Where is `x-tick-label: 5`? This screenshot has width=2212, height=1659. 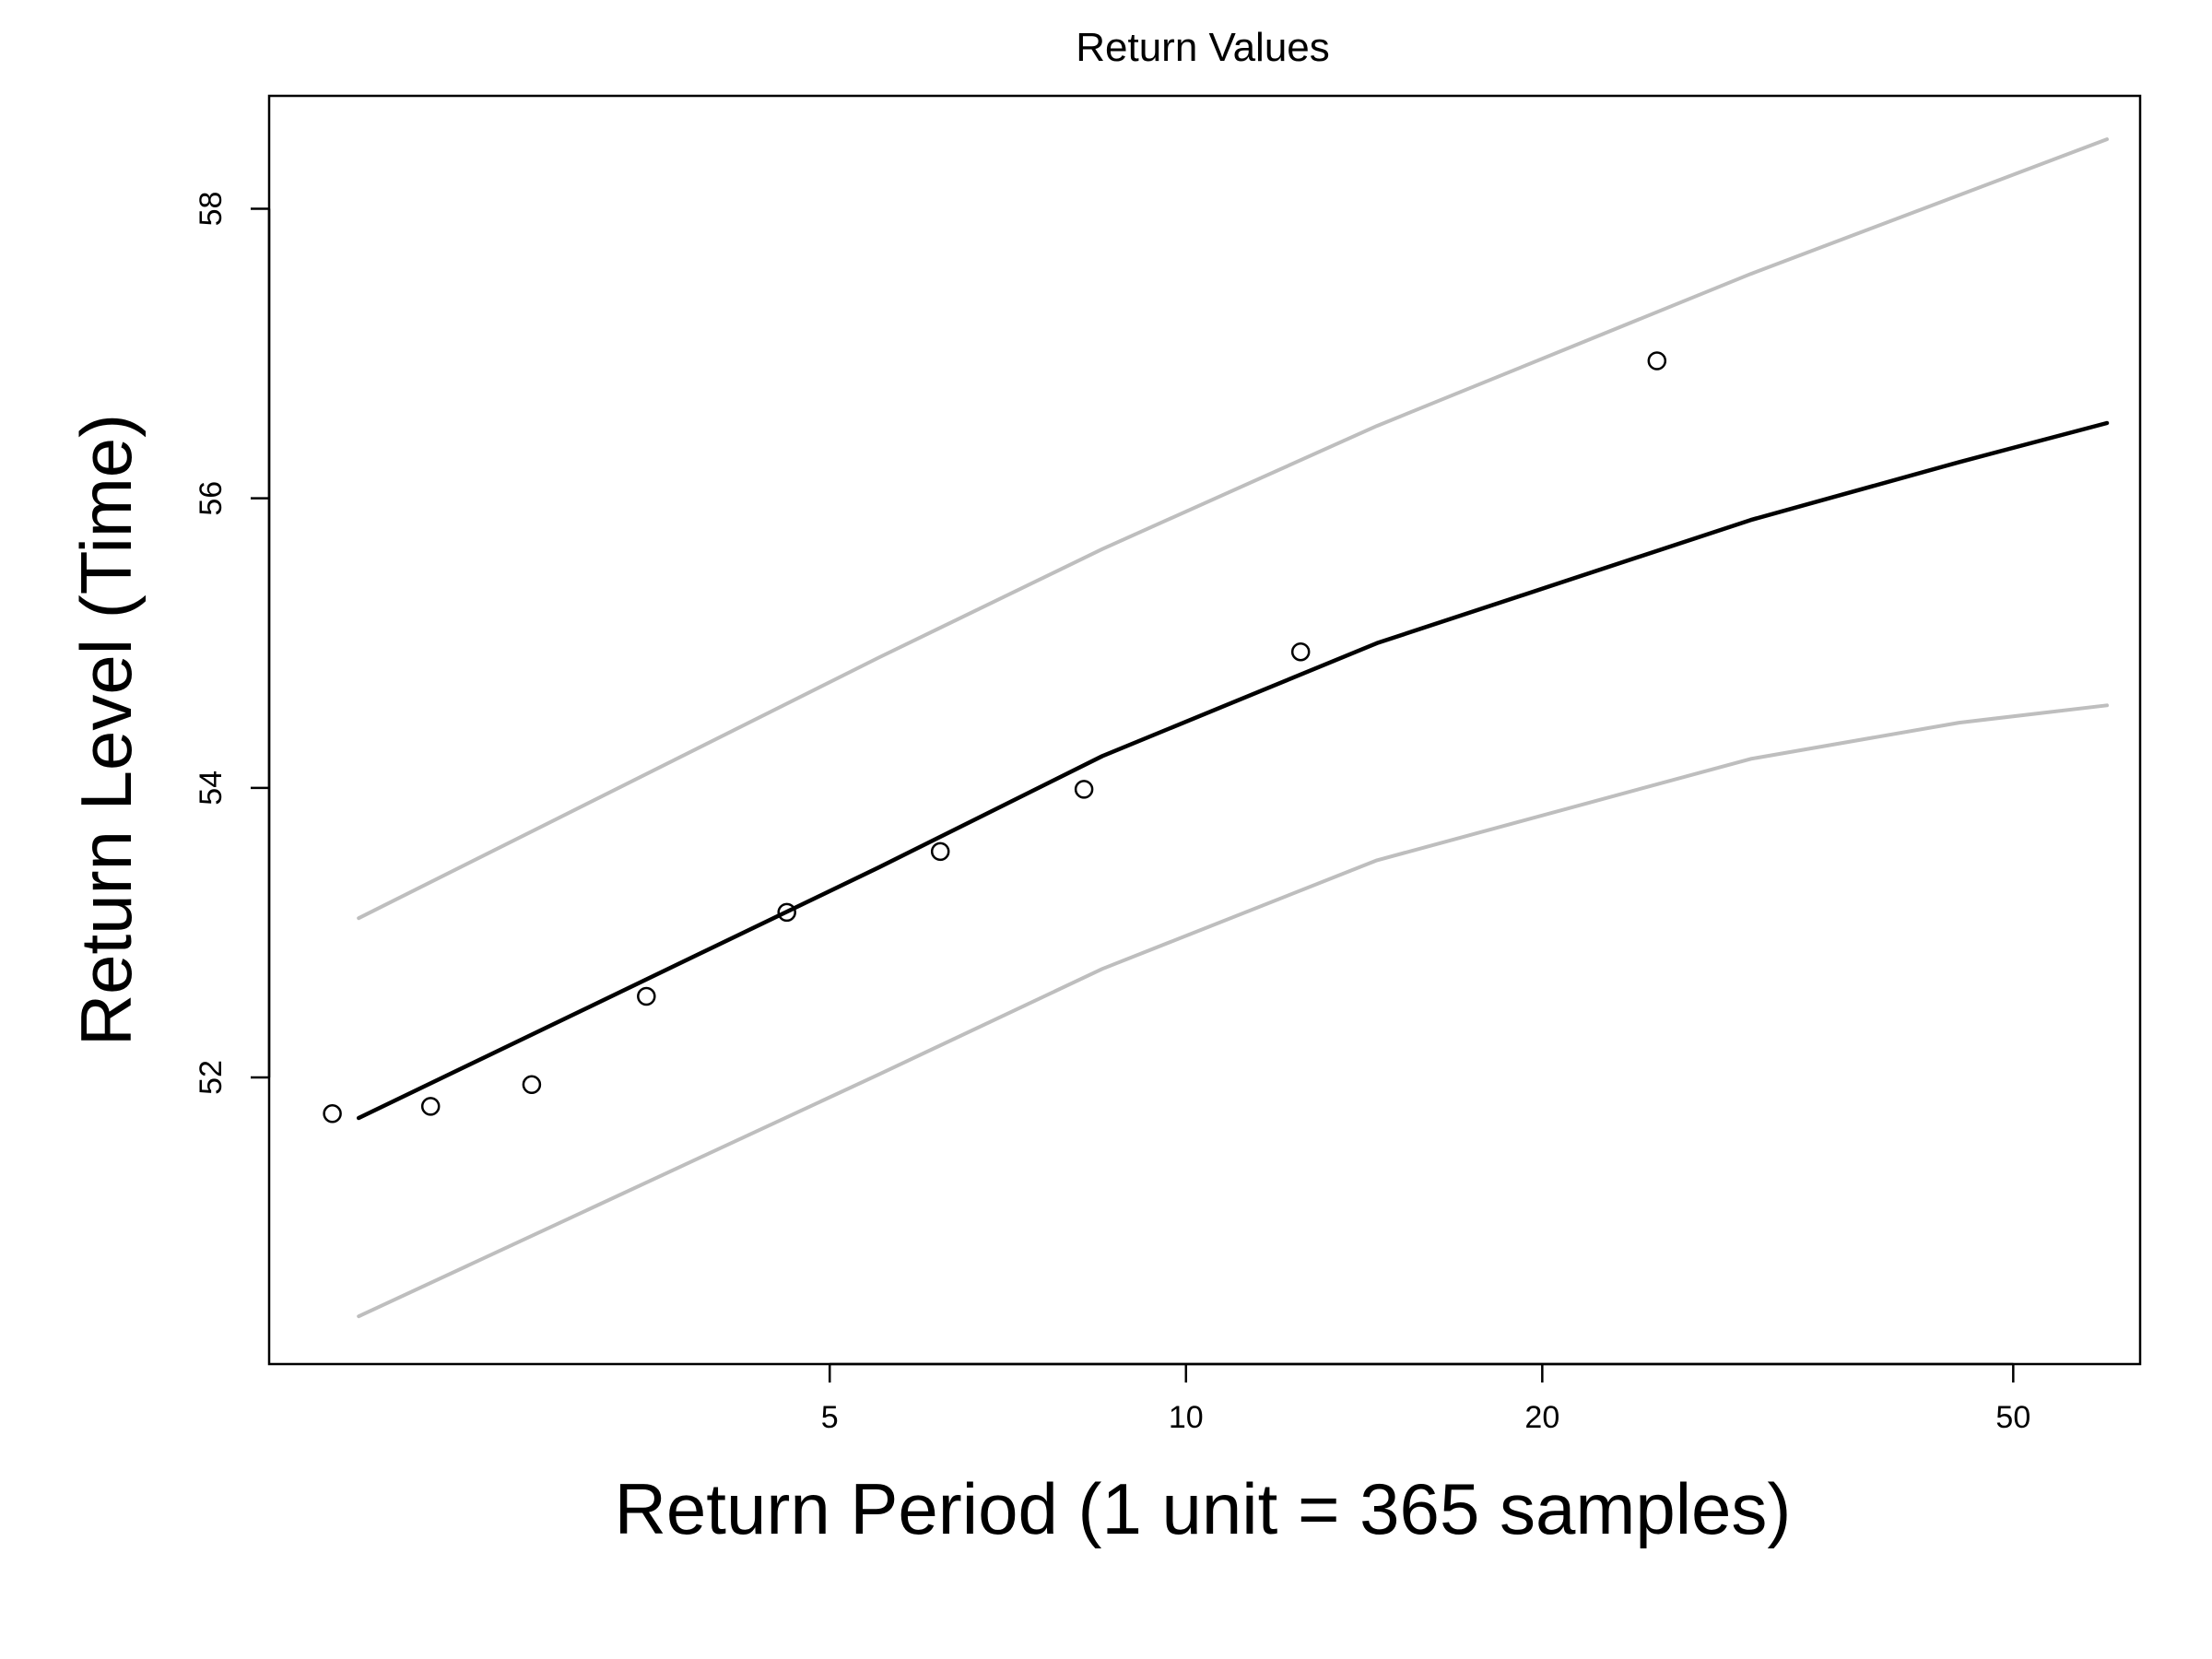 x-tick-label: 5 is located at coordinates (830, 1417).